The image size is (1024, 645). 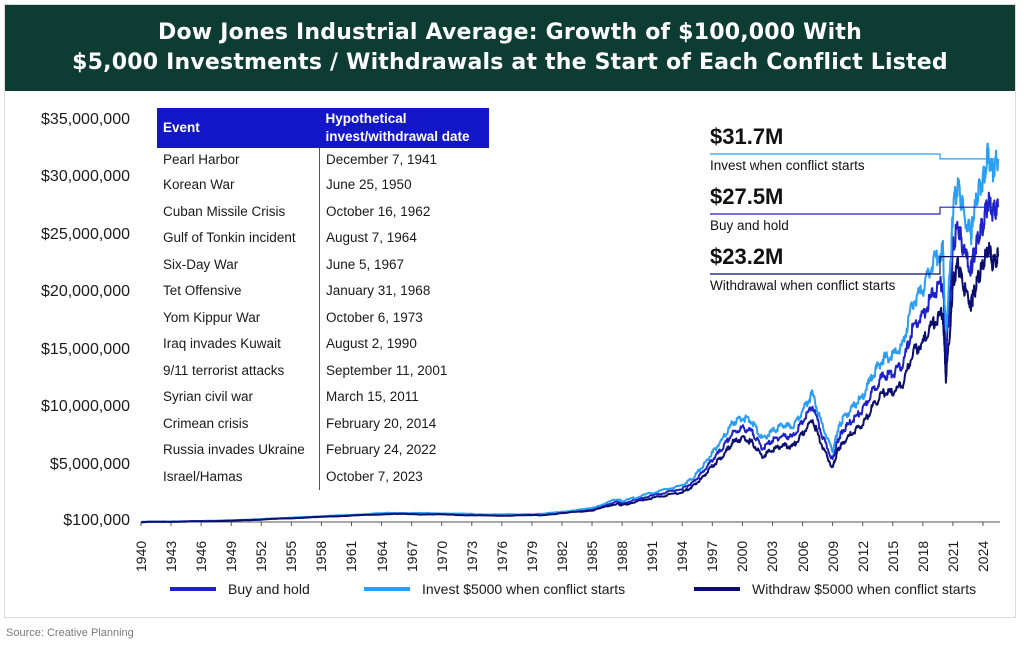 What do you see at coordinates (238, 370) in the screenshot?
I see `table-cell-event: 9/11 terrorist attacks` at bounding box center [238, 370].